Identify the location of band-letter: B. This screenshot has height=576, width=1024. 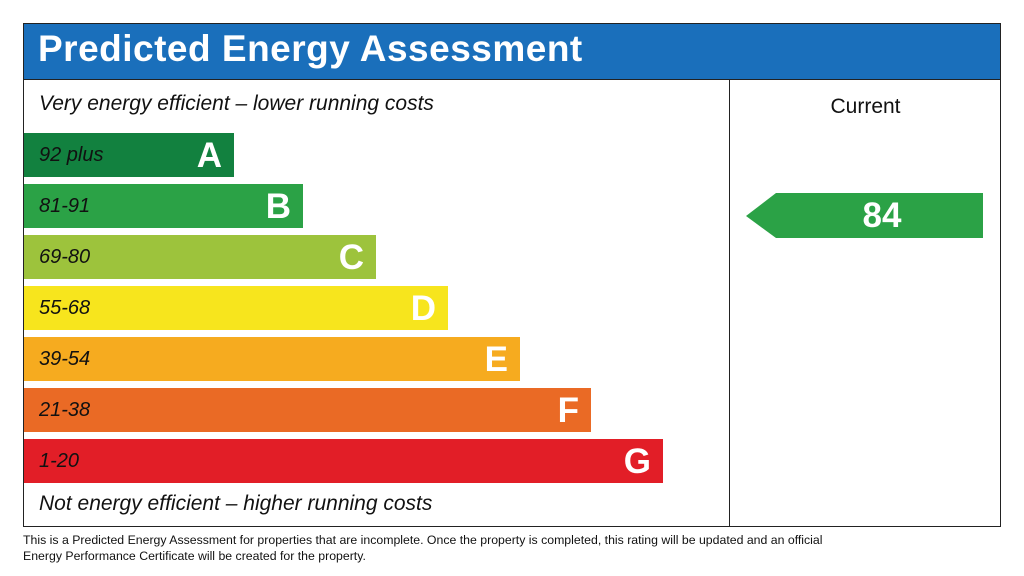
(278, 206).